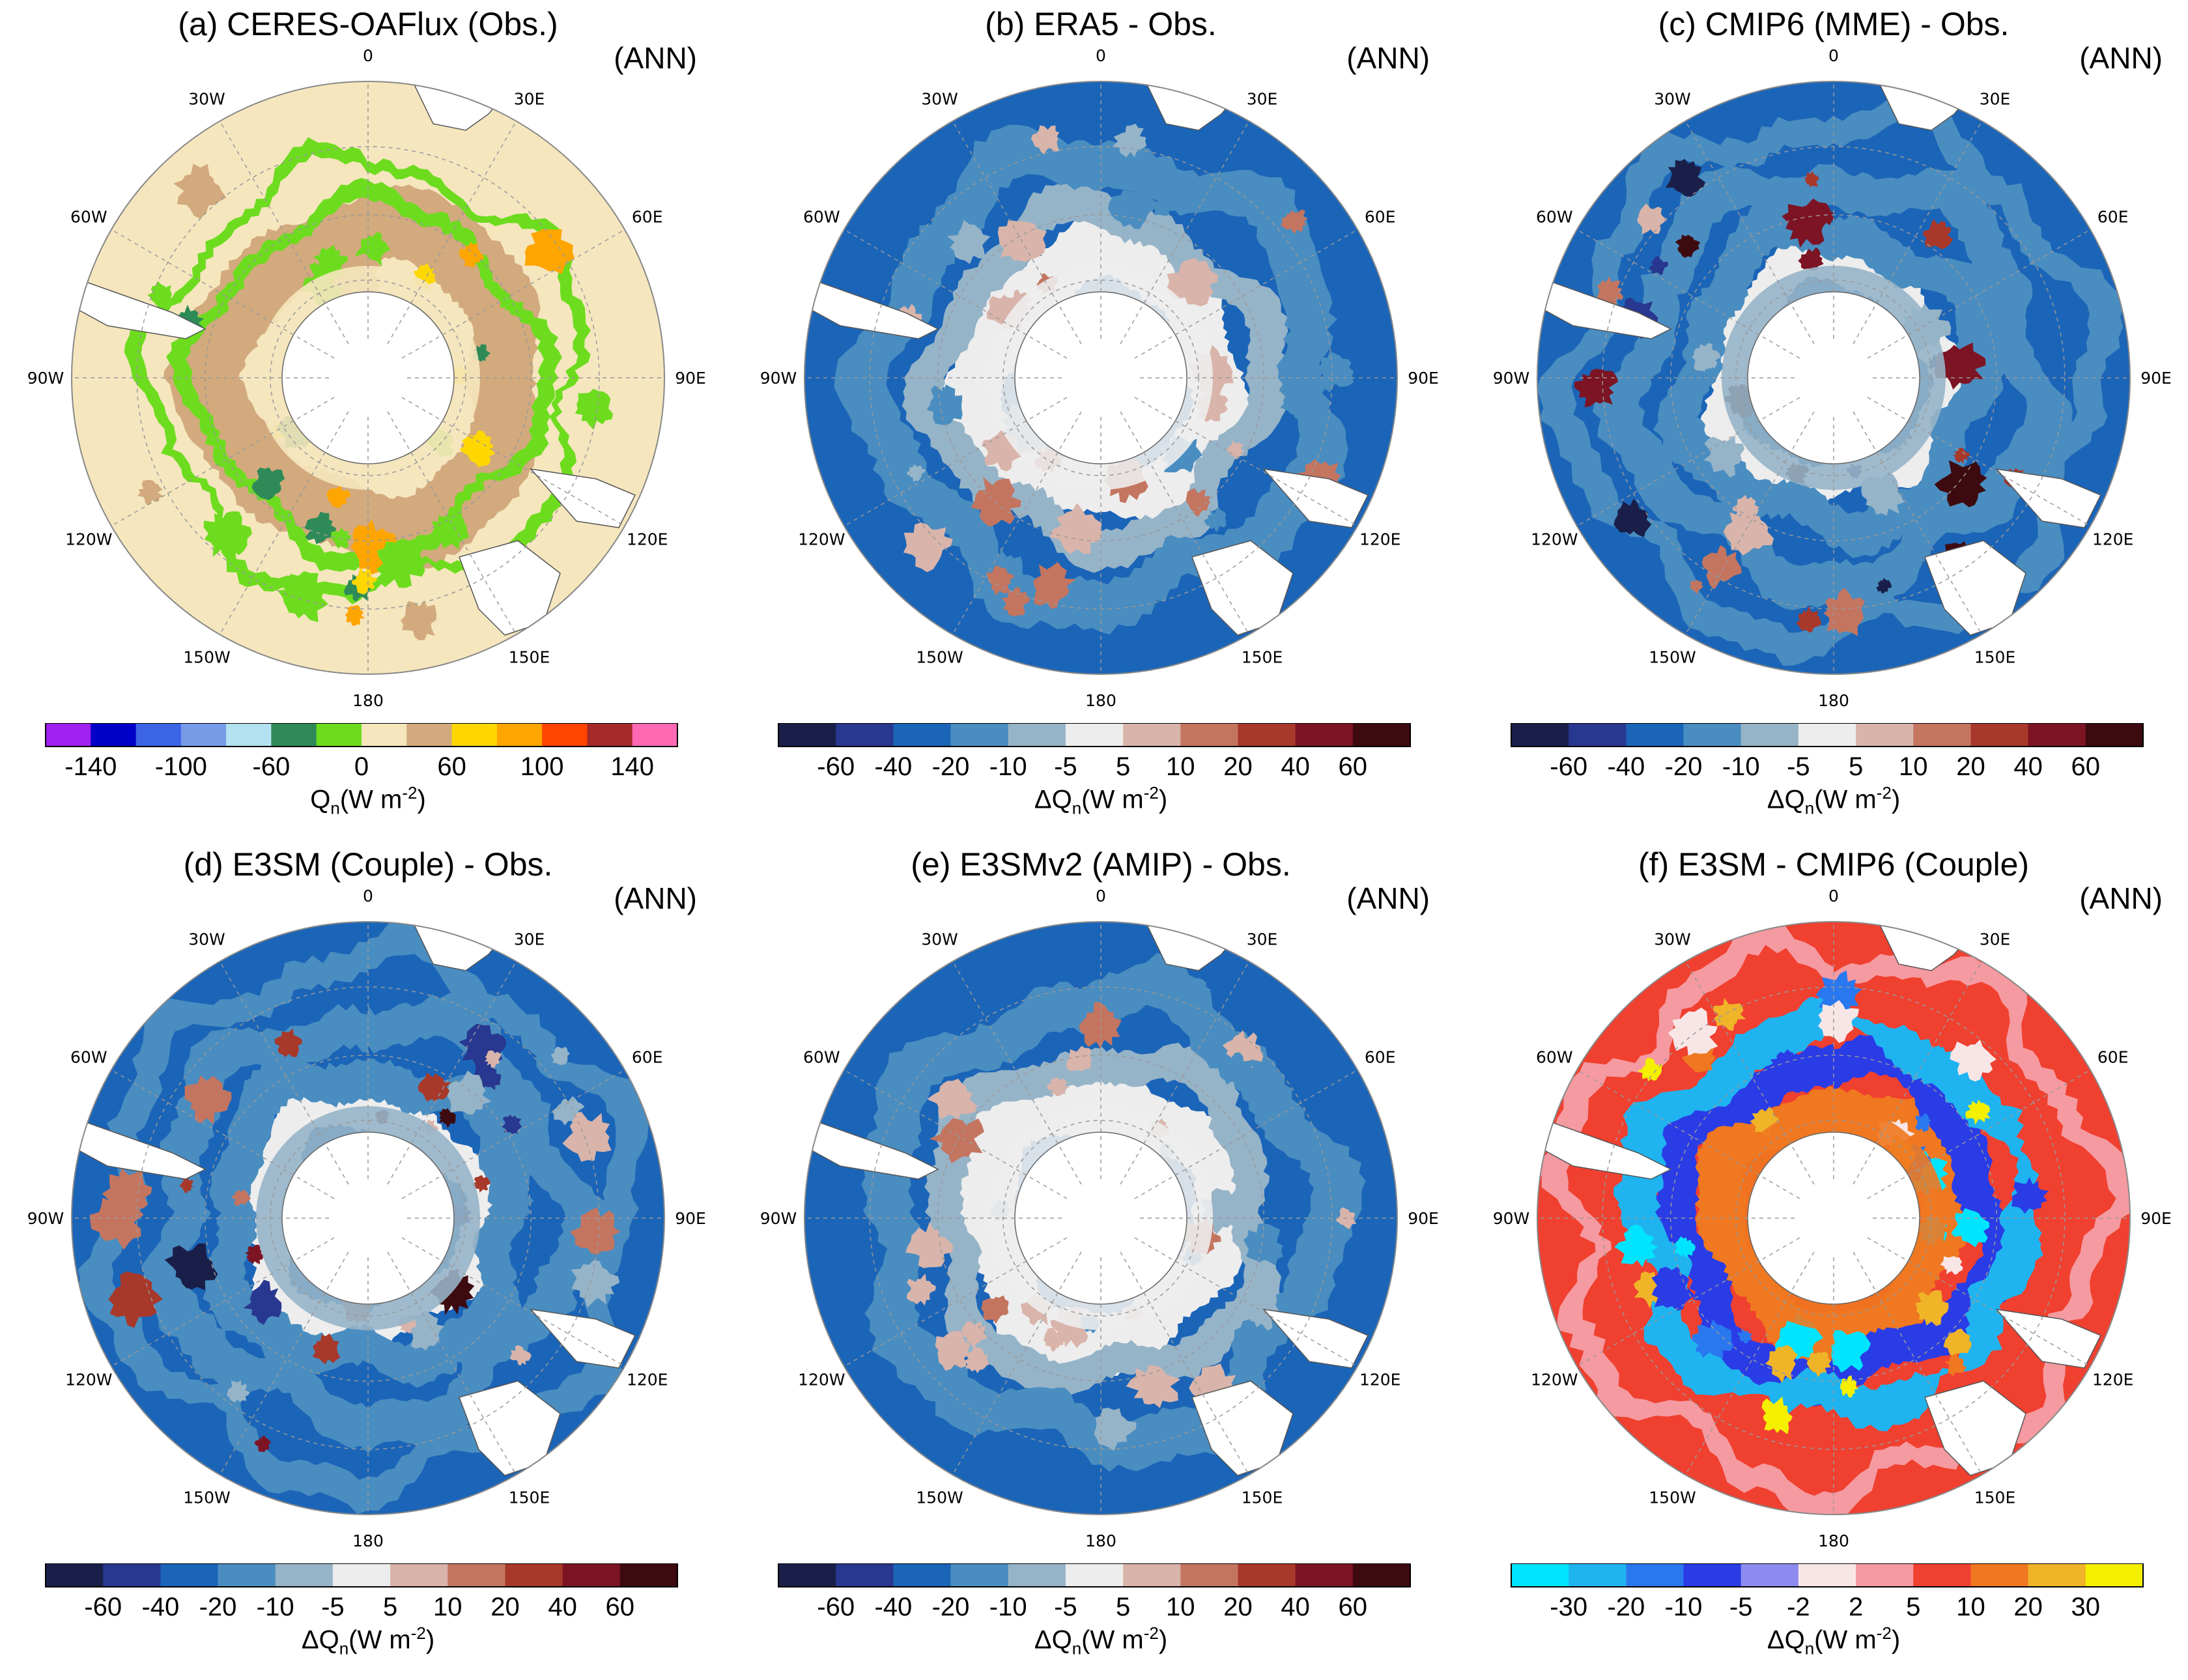  What do you see at coordinates (1834, 24) in the screenshot?
I see `panel-title: (c) CMIP6 (MME) - Obs.` at bounding box center [1834, 24].